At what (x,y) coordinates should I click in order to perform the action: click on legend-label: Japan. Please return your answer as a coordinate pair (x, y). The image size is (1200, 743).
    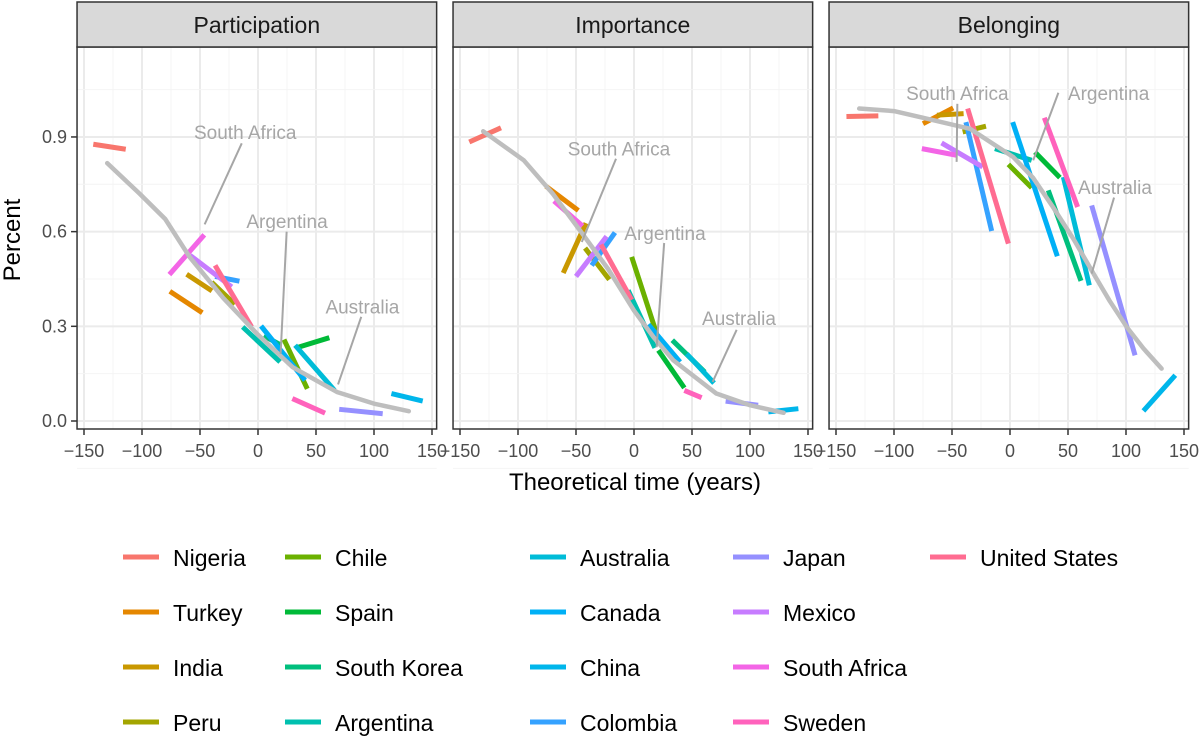
    Looking at the image, I should click on (814, 558).